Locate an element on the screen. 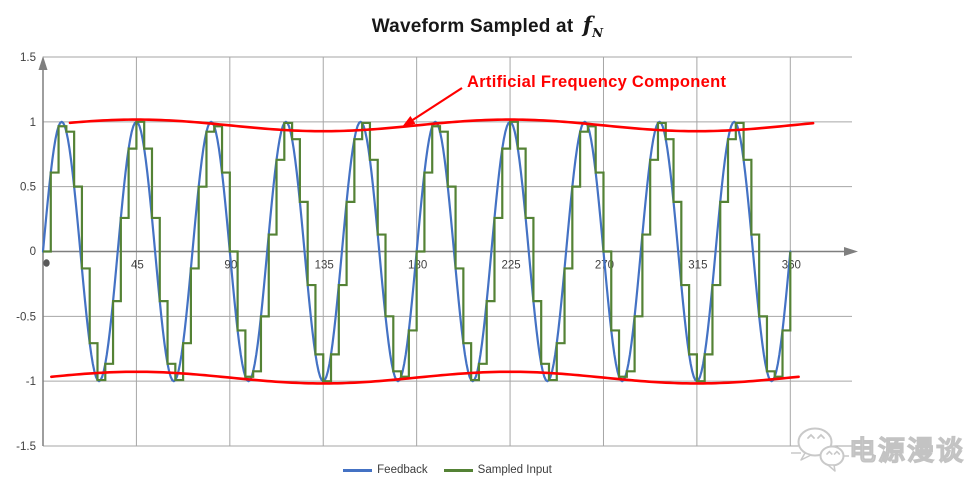 The image size is (975, 491). y-tick-label: -1.5 is located at coordinates (26, 447).